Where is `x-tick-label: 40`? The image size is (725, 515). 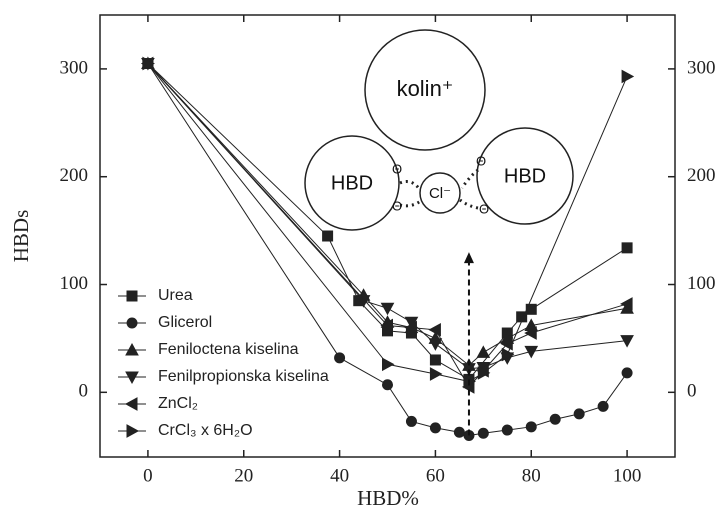 x-tick-label: 40 is located at coordinates (339, 475).